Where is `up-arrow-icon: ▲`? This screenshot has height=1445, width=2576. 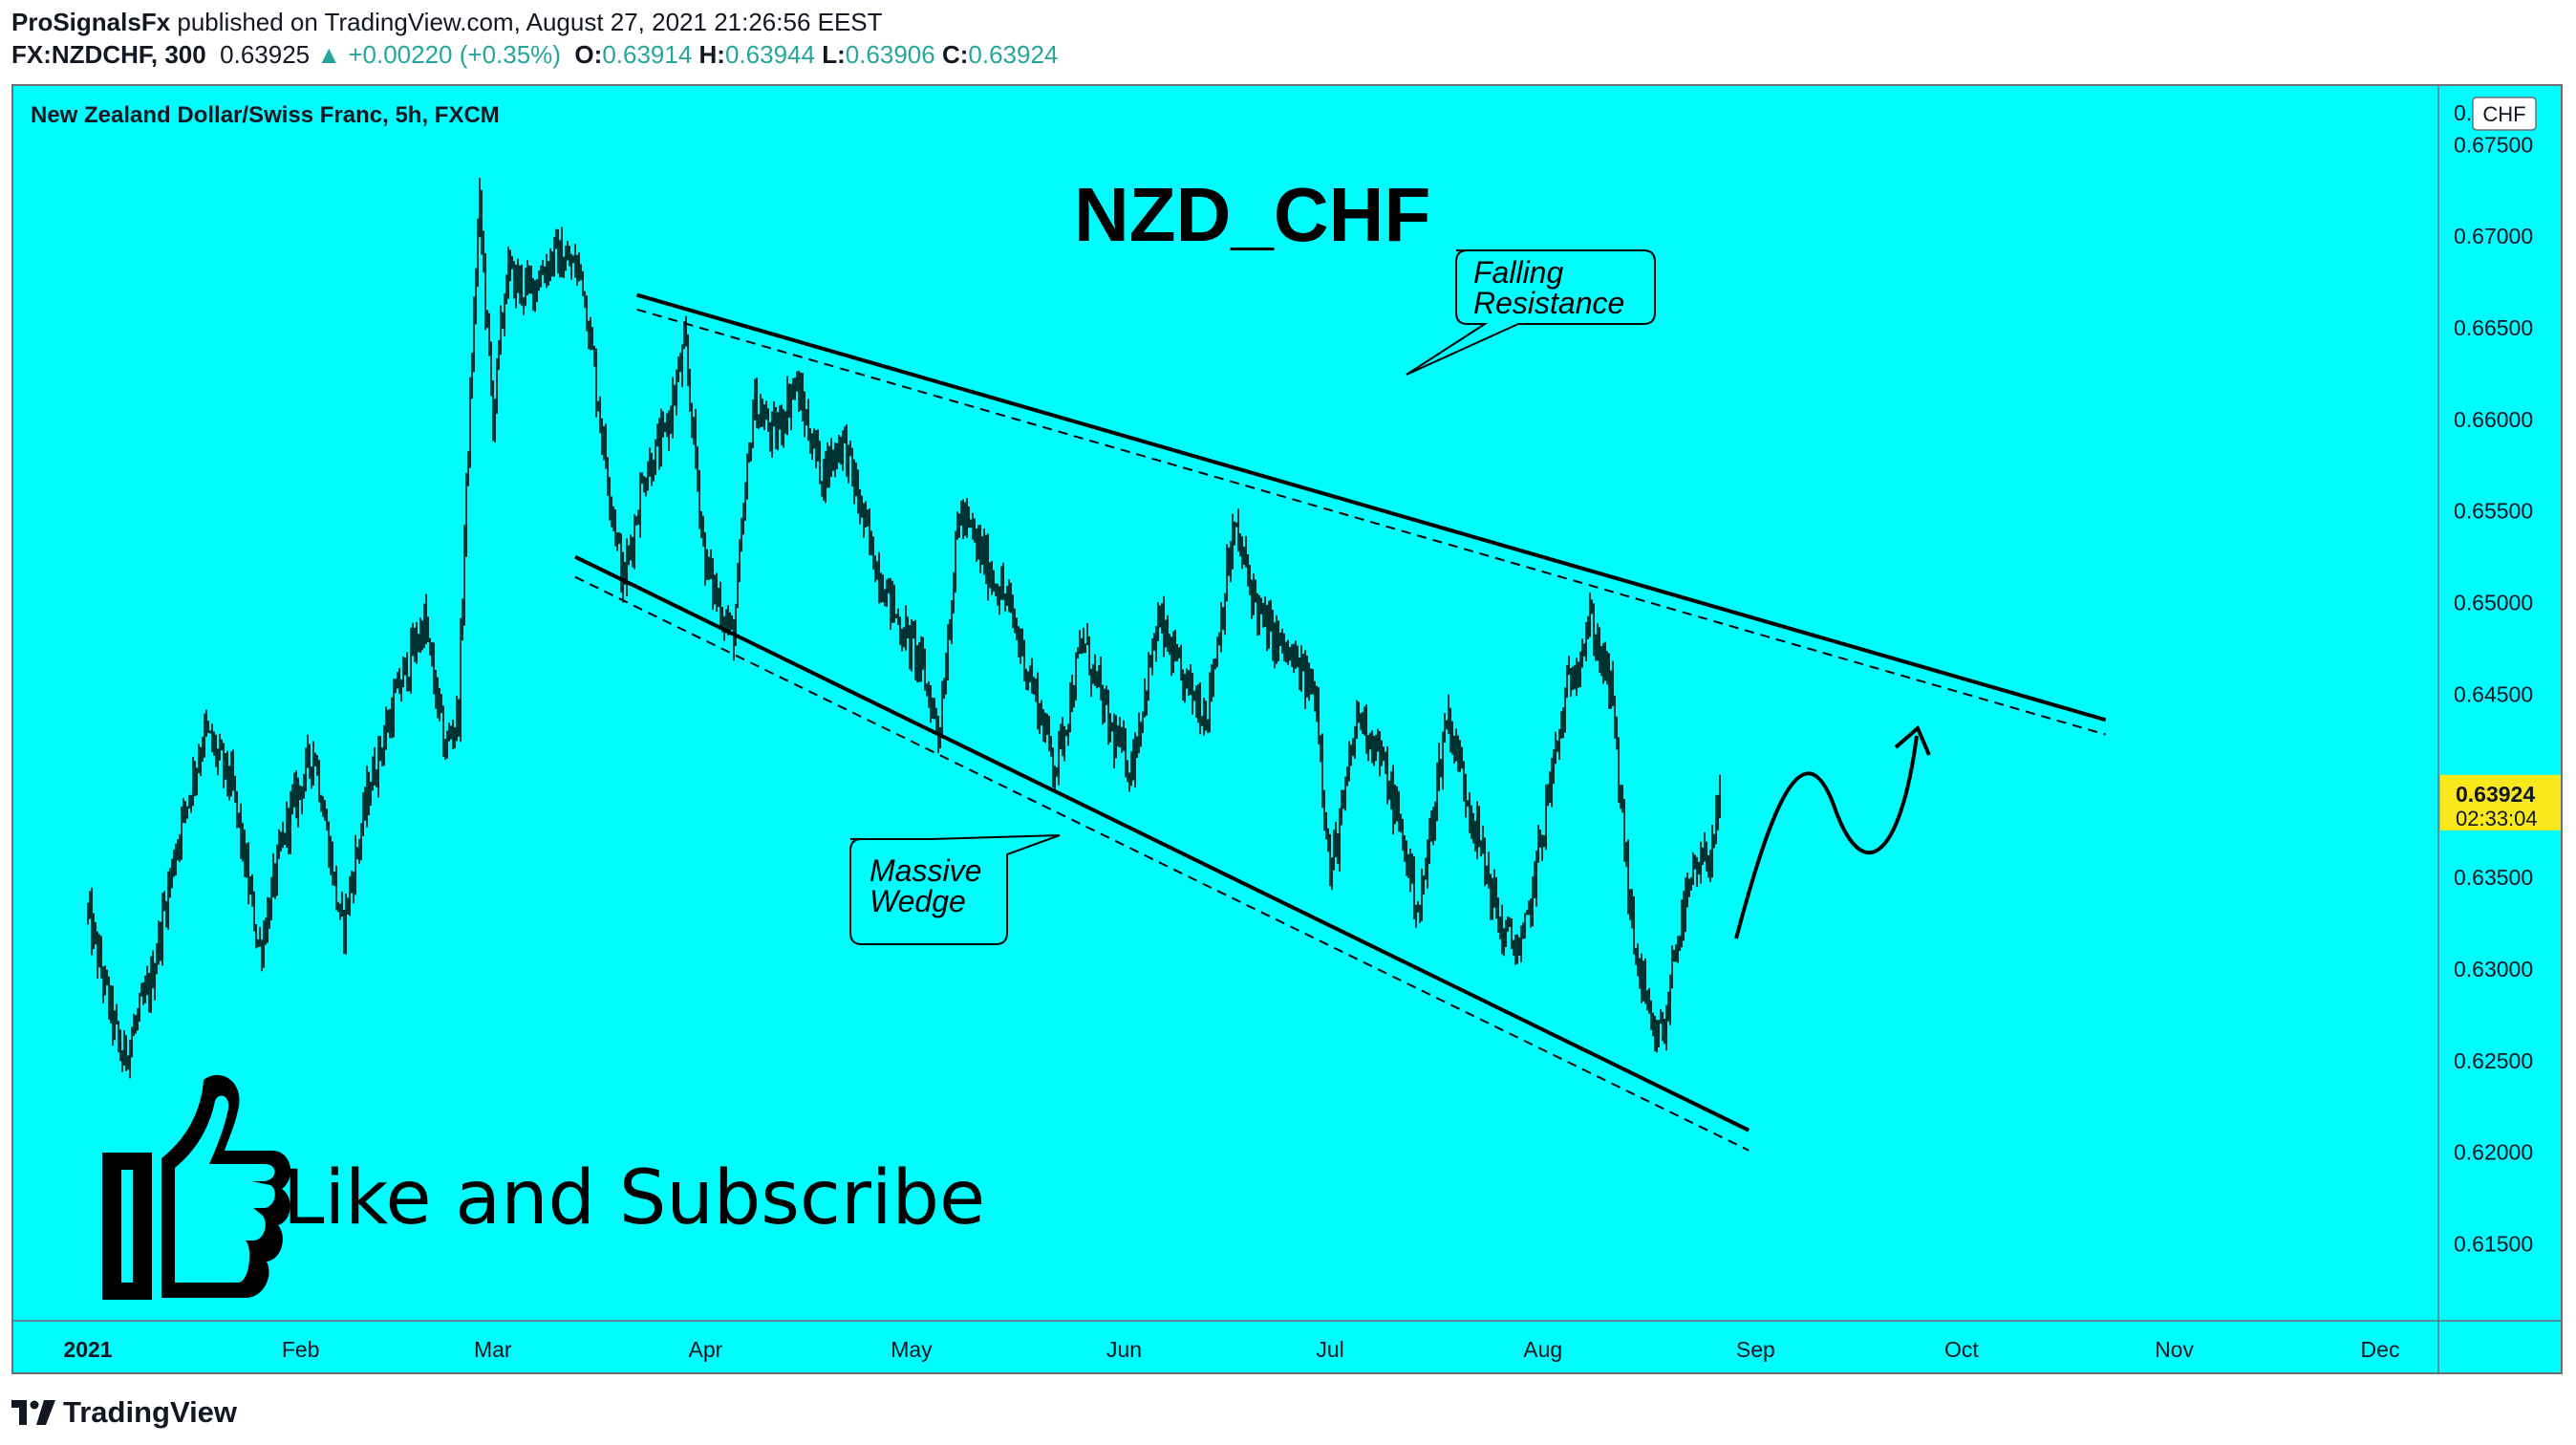 up-arrow-icon: ▲ is located at coordinates (329, 54).